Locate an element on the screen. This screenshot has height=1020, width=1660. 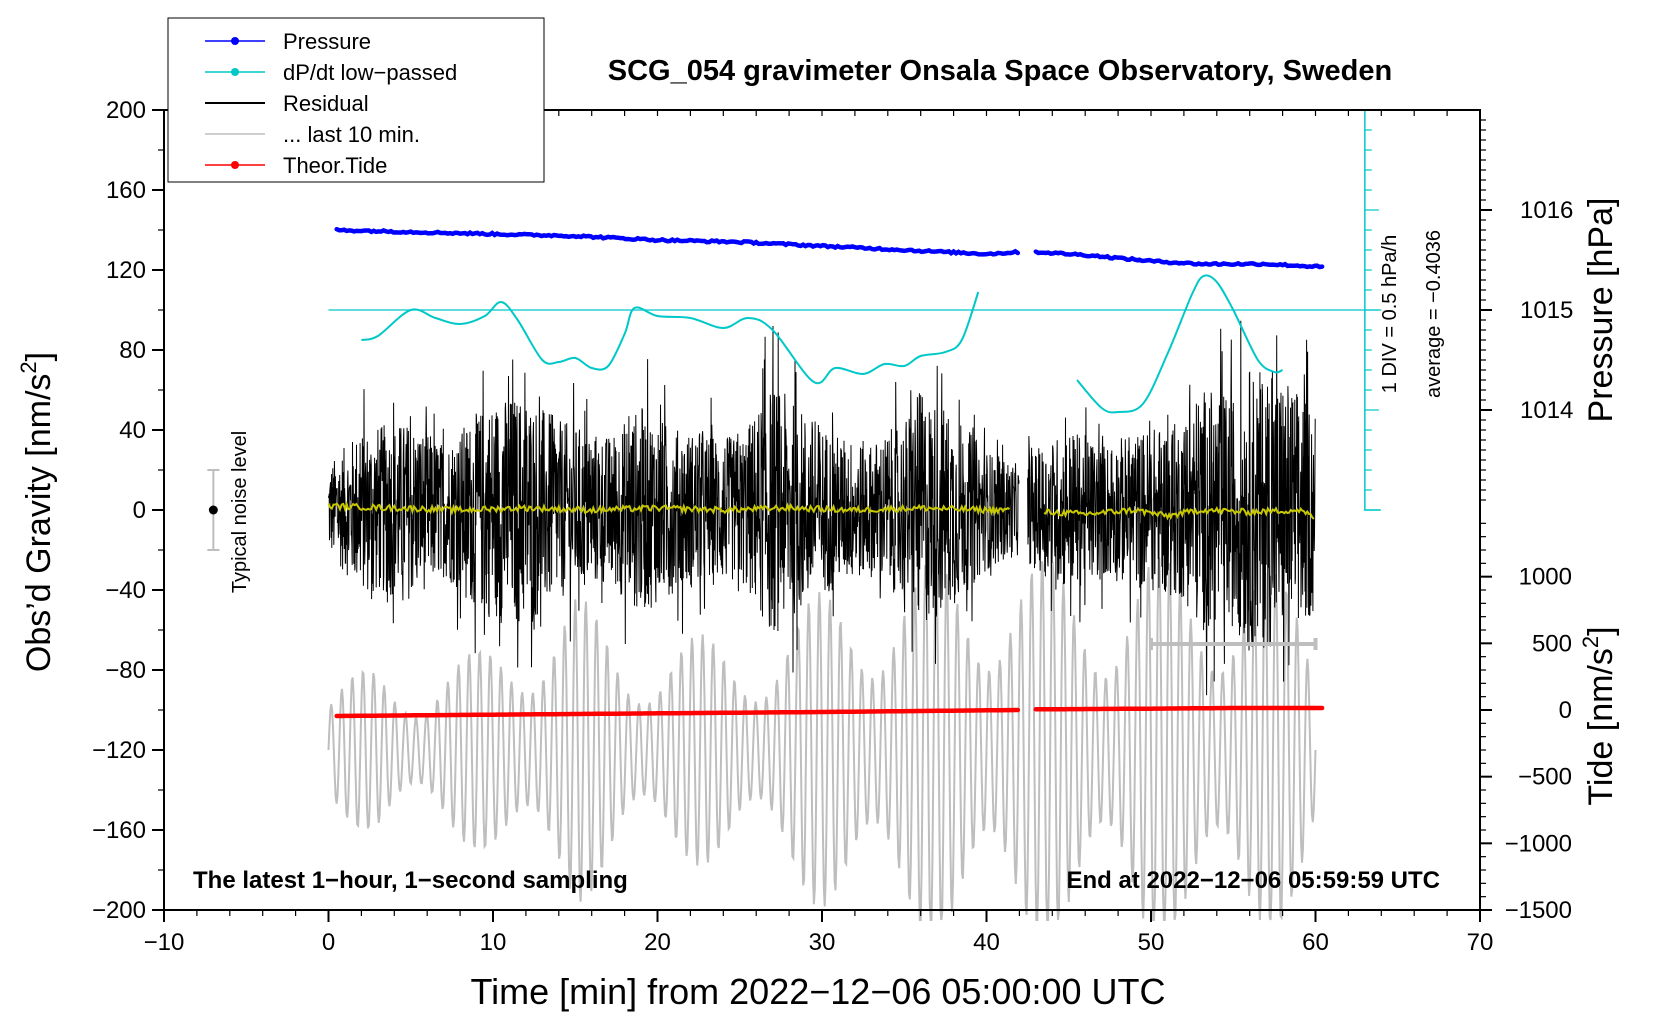
y-tick-label: 200 is located at coordinates (126, 110).